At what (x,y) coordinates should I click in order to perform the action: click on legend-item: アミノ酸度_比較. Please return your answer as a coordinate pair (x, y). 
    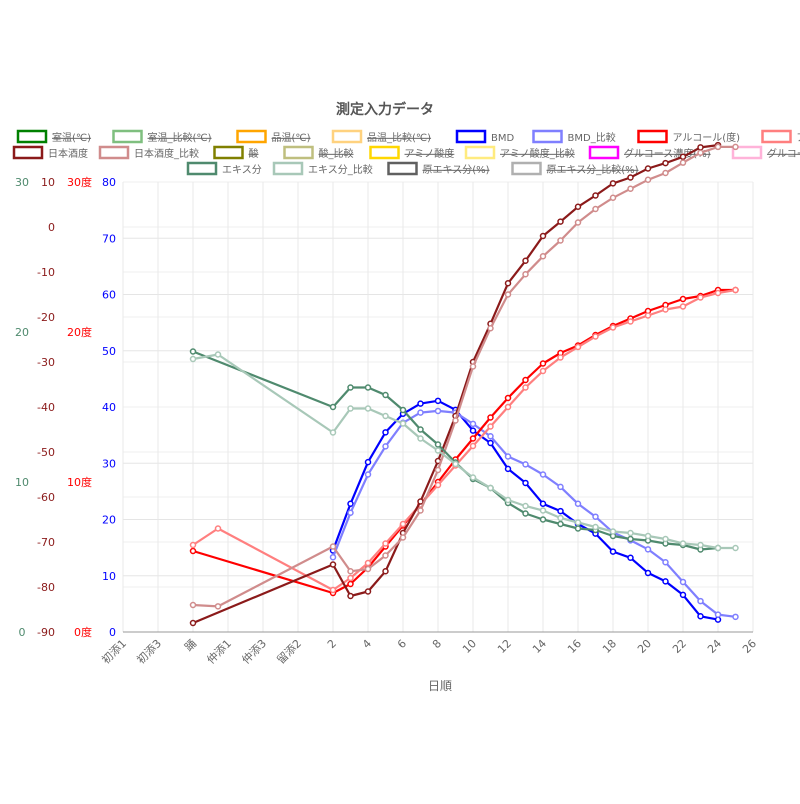
    Looking at the image, I should click on (520, 153).